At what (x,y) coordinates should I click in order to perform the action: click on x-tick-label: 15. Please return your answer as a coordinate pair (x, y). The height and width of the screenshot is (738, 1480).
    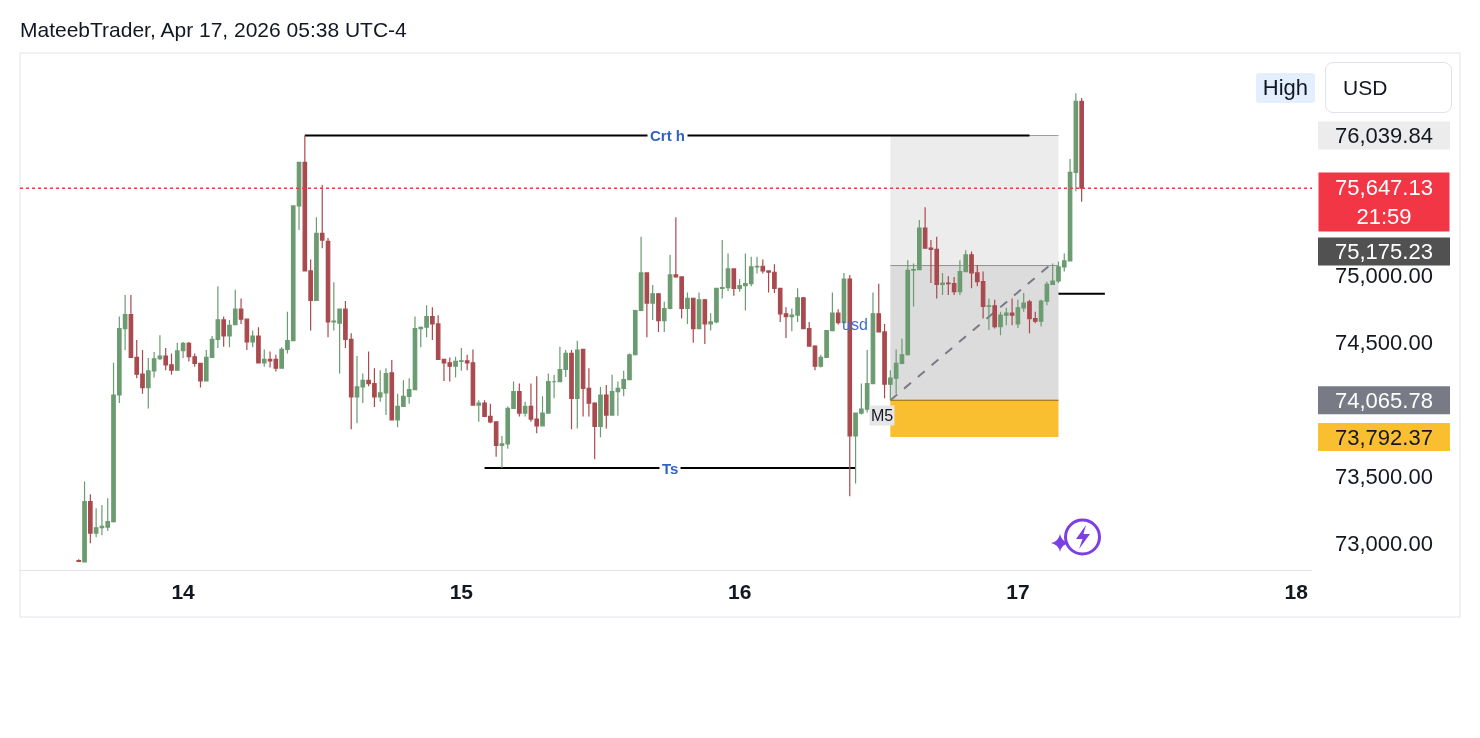
    Looking at the image, I should click on (461, 592).